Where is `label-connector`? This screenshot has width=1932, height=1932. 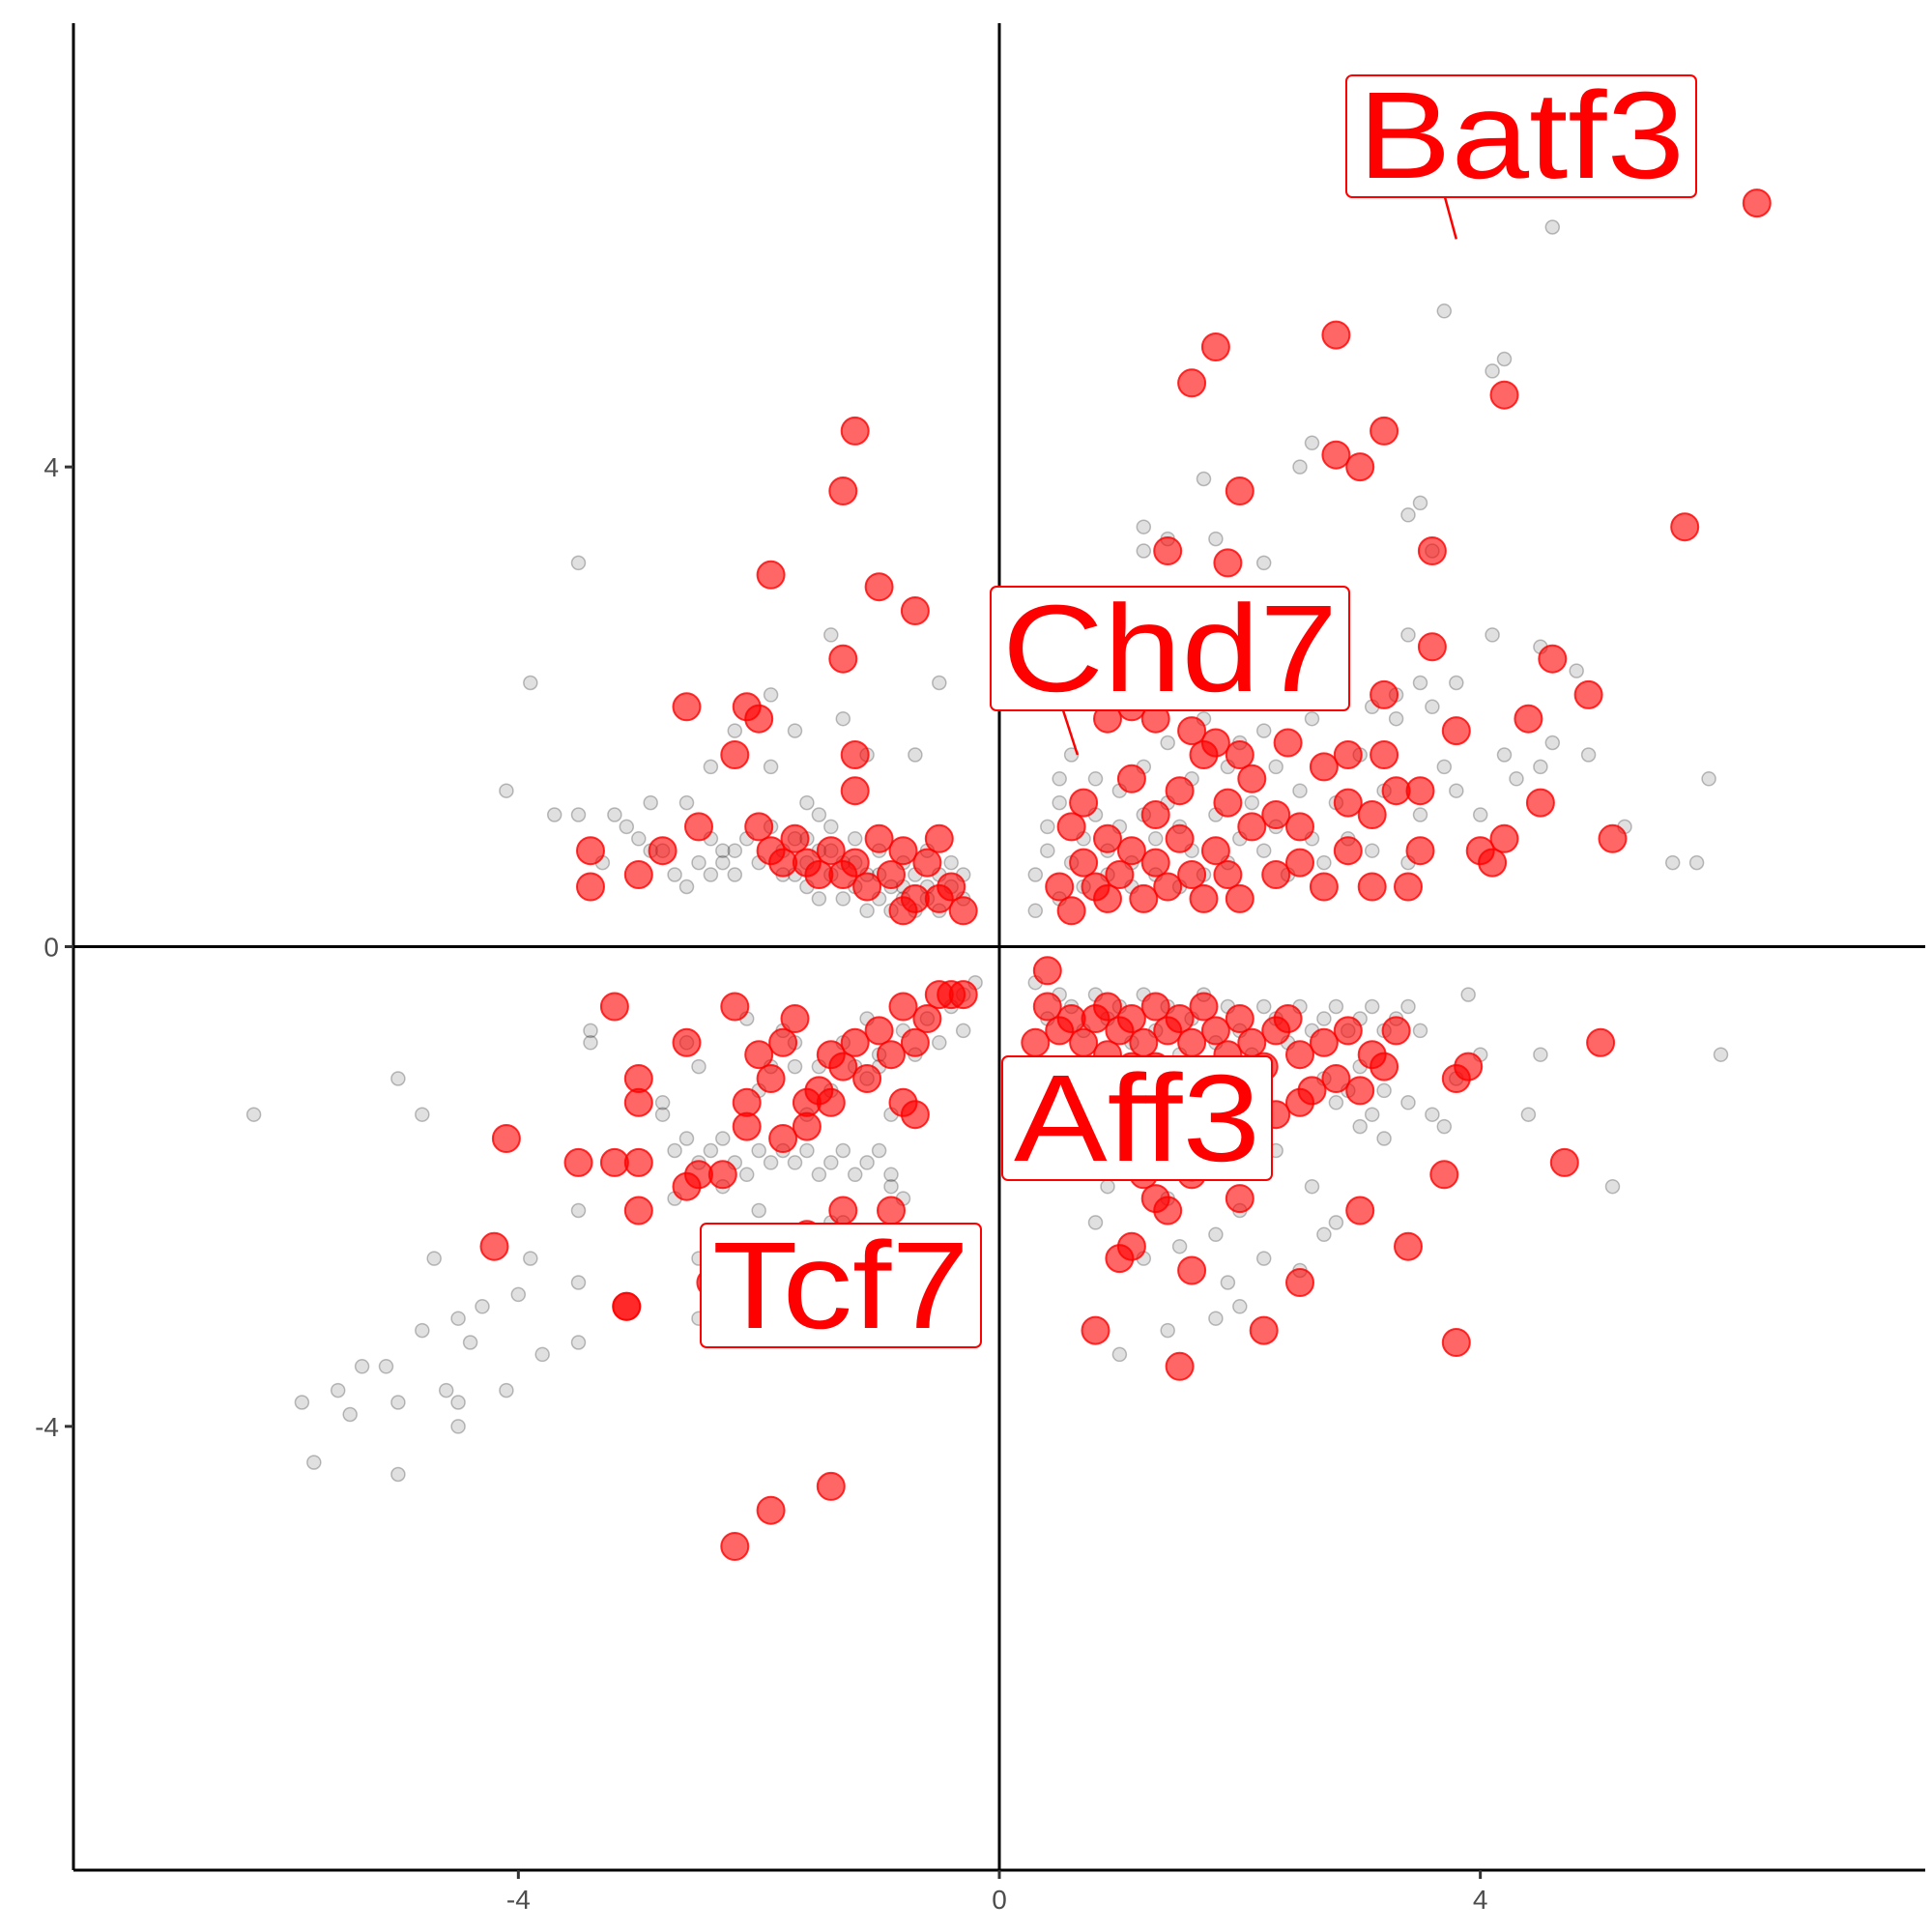
label-connector is located at coordinates (1450, 218).